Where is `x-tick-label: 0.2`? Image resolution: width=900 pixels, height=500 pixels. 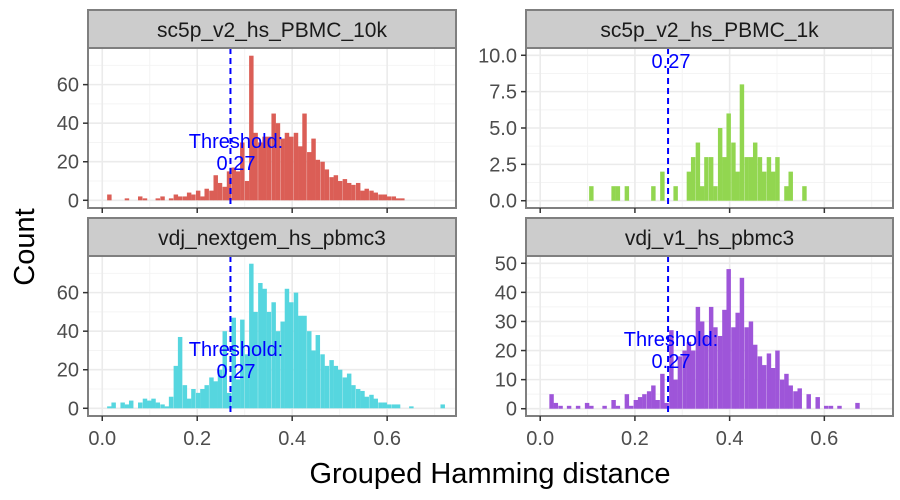
x-tick-label: 0.2 is located at coordinates (635, 439).